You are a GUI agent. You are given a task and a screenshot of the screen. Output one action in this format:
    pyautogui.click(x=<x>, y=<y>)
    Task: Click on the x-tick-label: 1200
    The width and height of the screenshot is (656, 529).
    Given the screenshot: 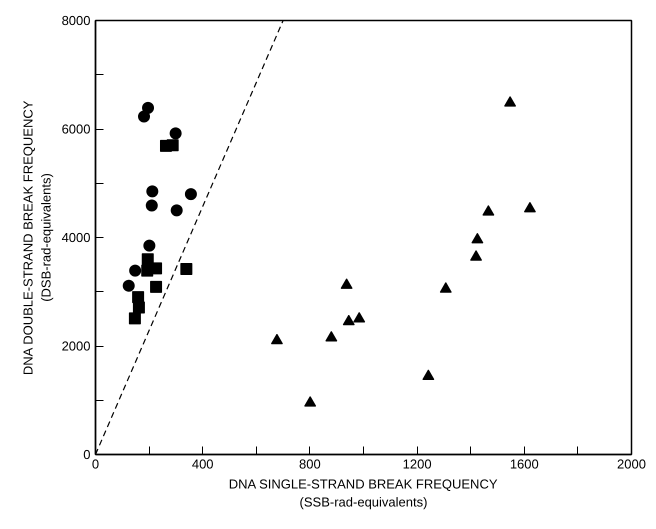 What is the action you would take?
    pyautogui.click(x=417, y=464)
    